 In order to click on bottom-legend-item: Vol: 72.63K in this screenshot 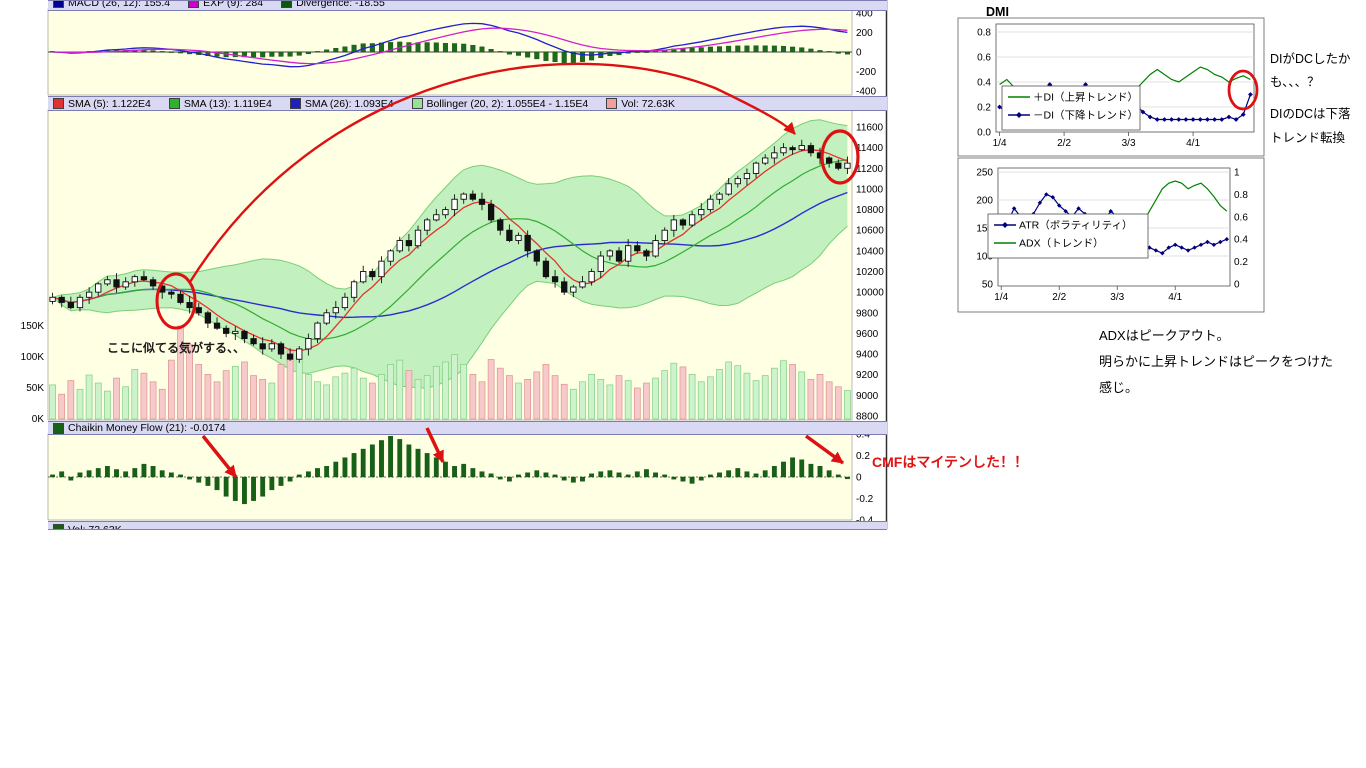, I will do `click(87, 526)`.